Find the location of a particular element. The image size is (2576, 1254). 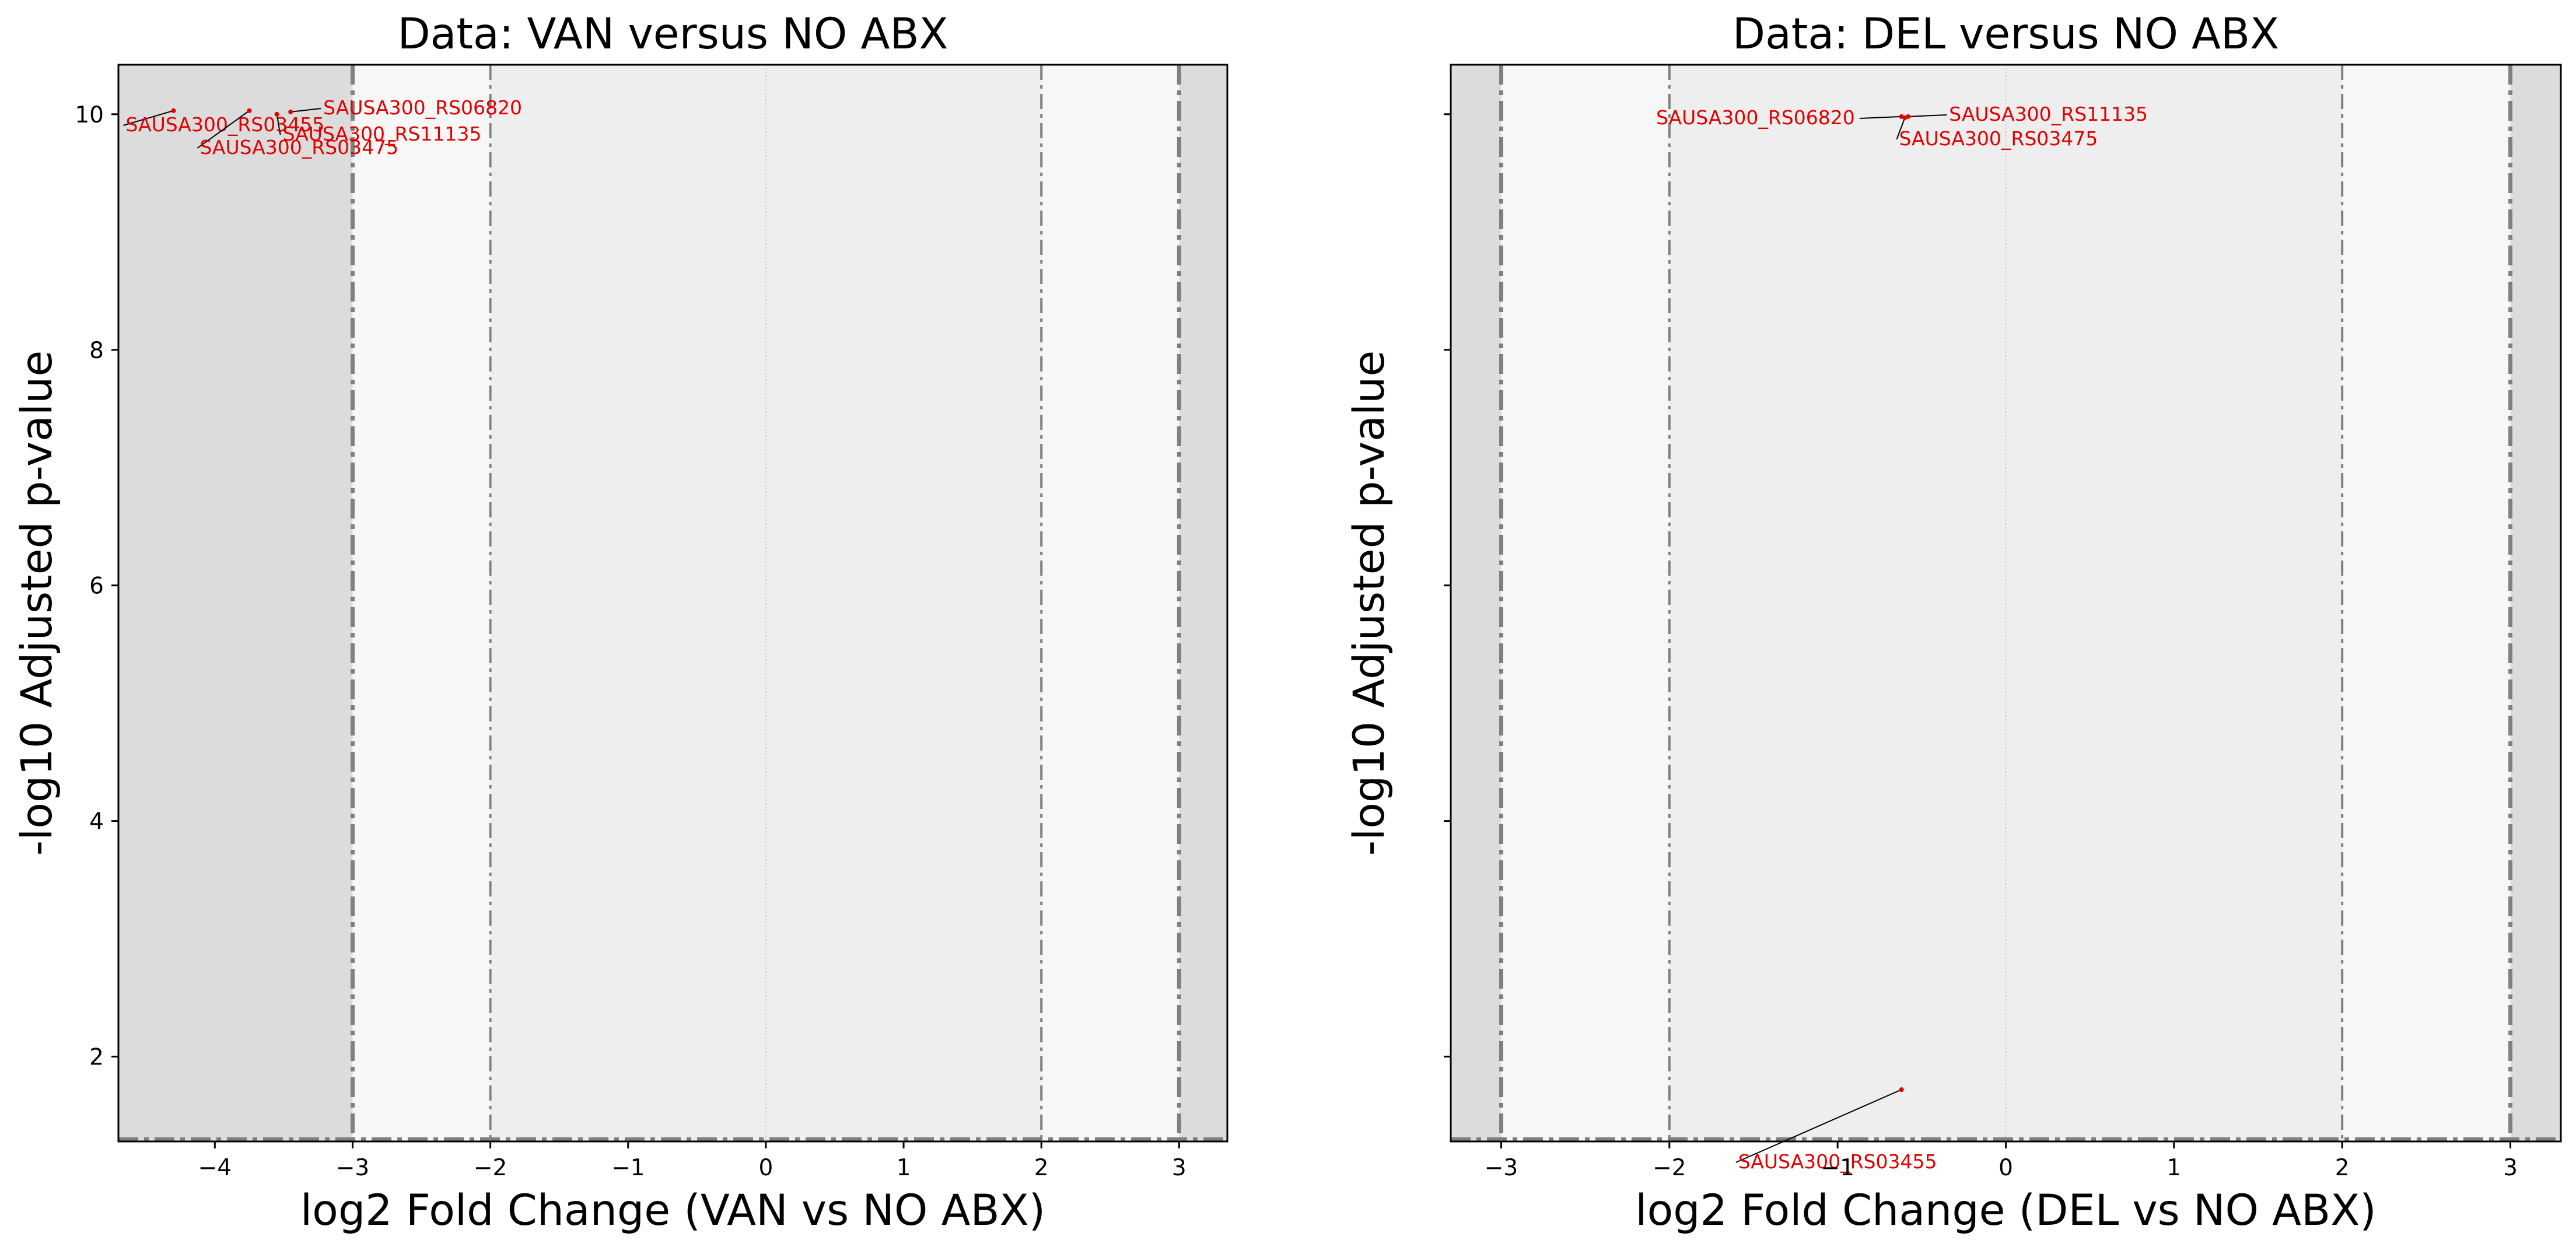

y-tick-label: 6 is located at coordinates (96, 586).